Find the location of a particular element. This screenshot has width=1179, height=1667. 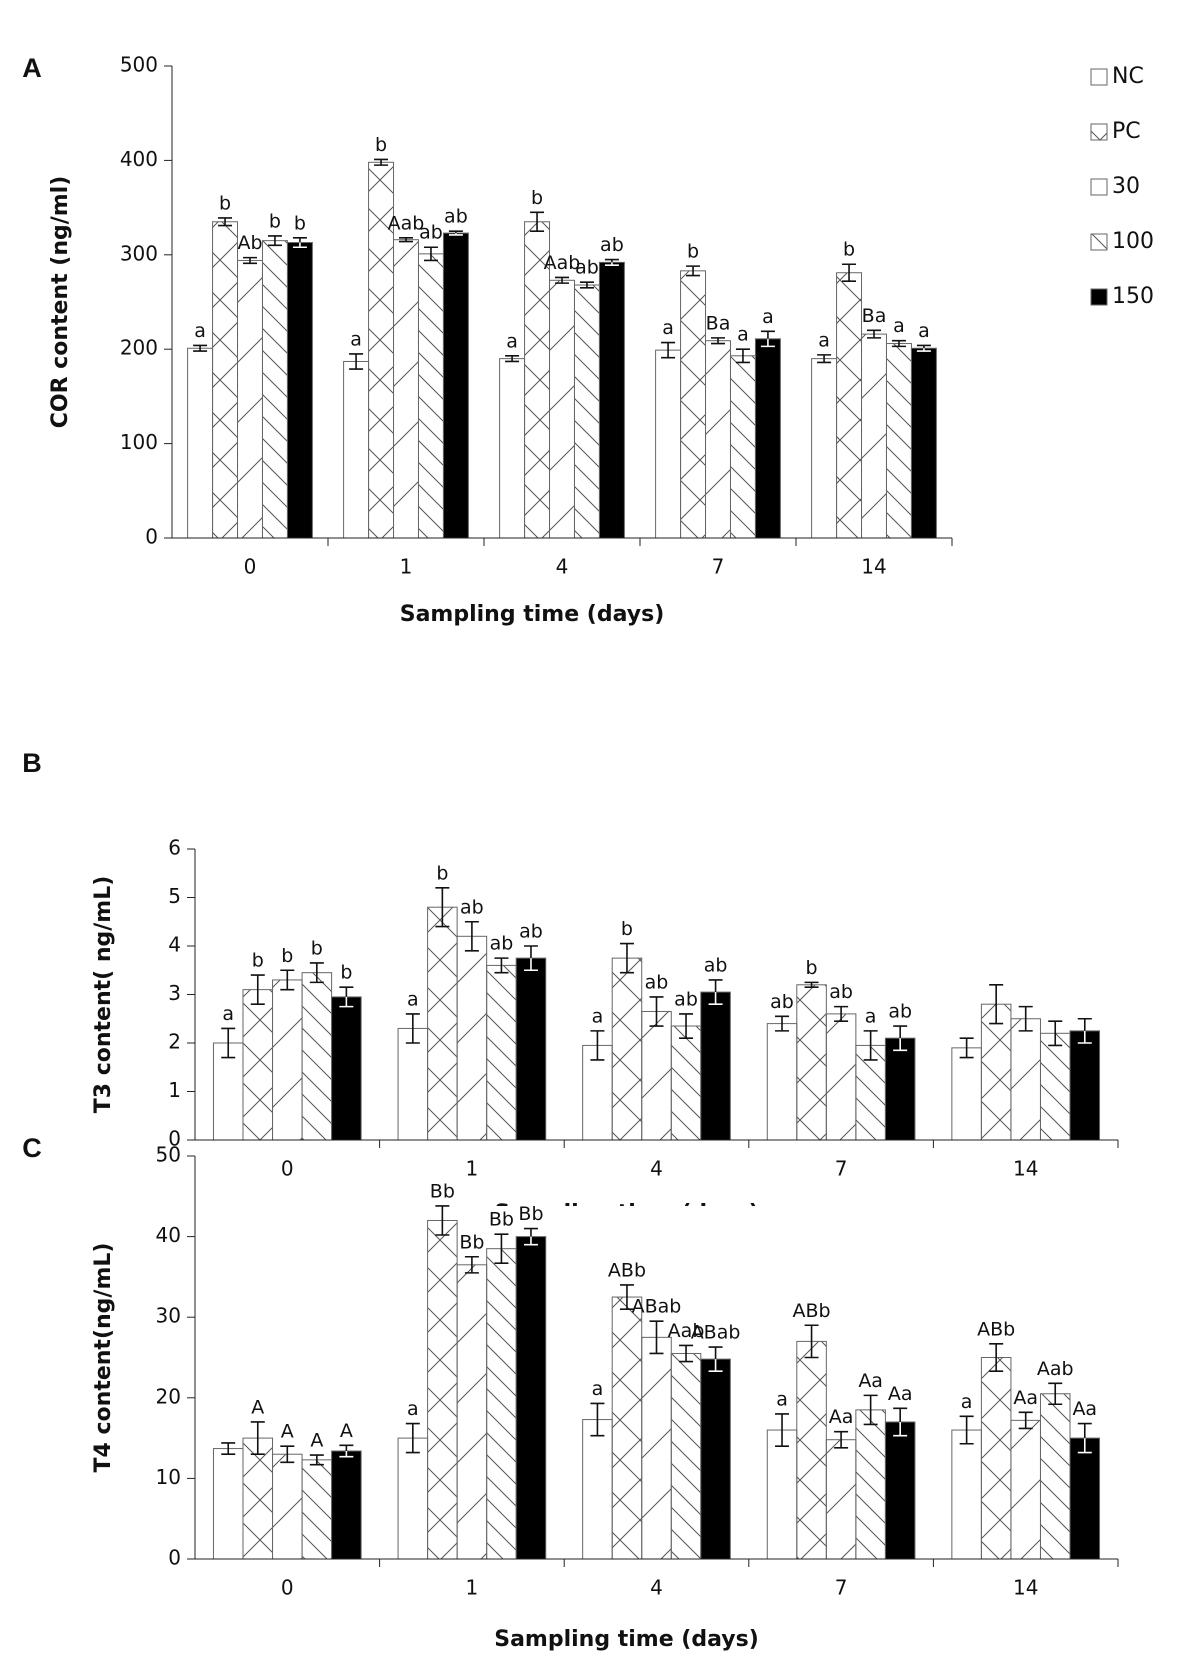

significance-label: ABab is located at coordinates (657, 1307).